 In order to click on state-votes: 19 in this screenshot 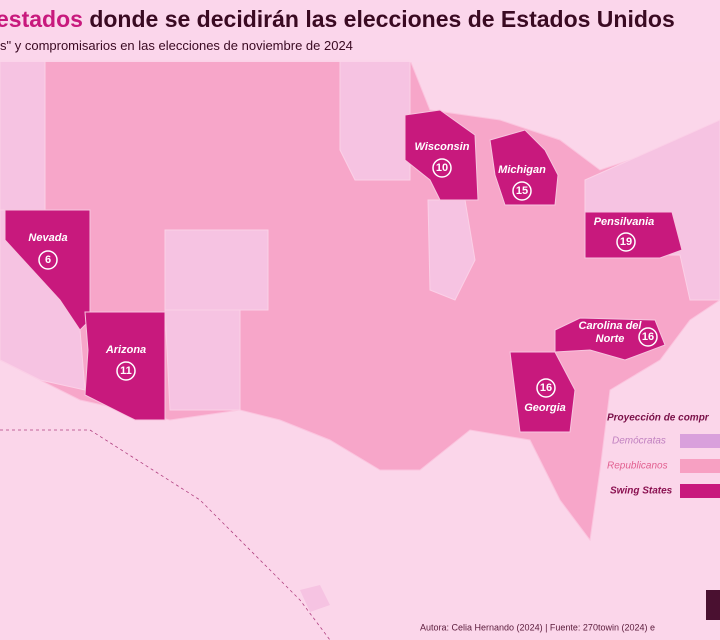, I will do `click(626, 242)`.